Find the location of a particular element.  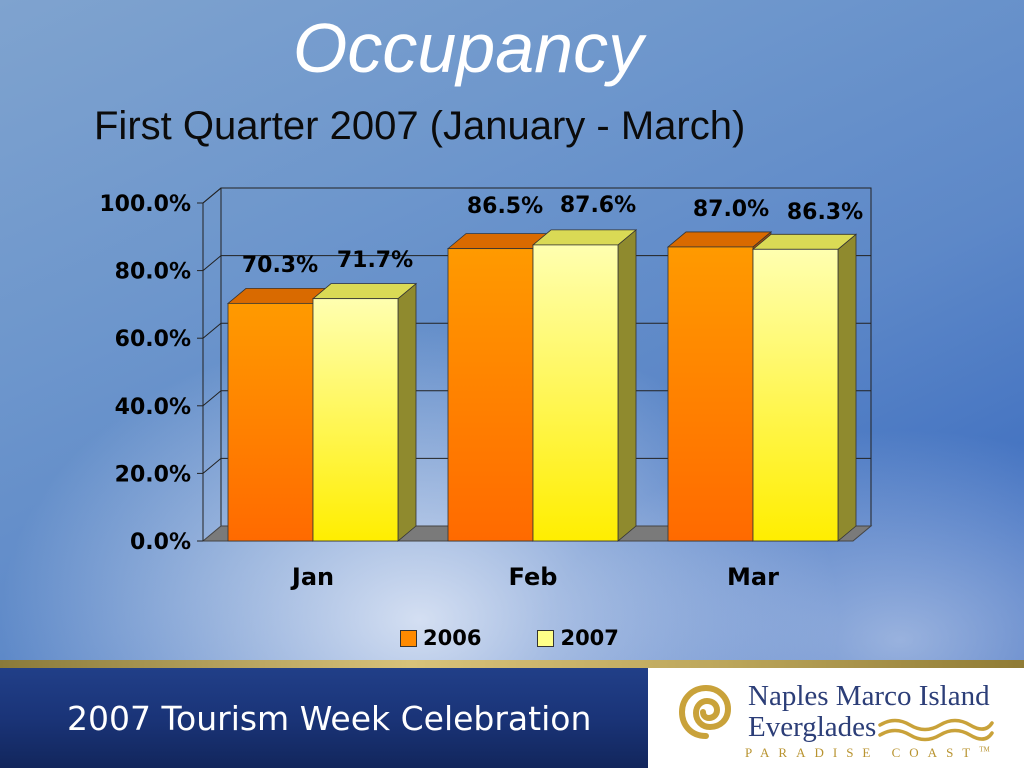

x-tick-label-Feb: Feb is located at coordinates (533, 577).